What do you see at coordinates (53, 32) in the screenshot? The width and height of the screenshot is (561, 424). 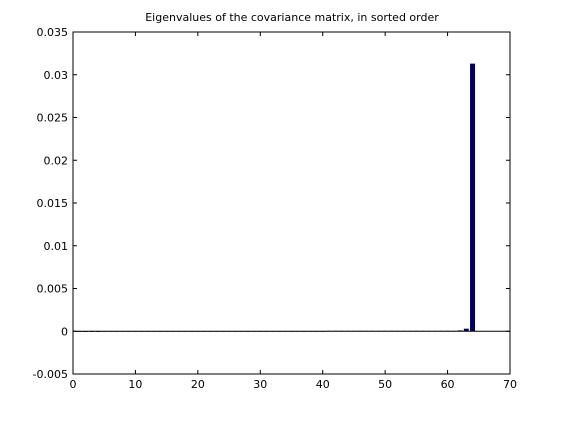 I see `y-tick-label: 0.035` at bounding box center [53, 32].